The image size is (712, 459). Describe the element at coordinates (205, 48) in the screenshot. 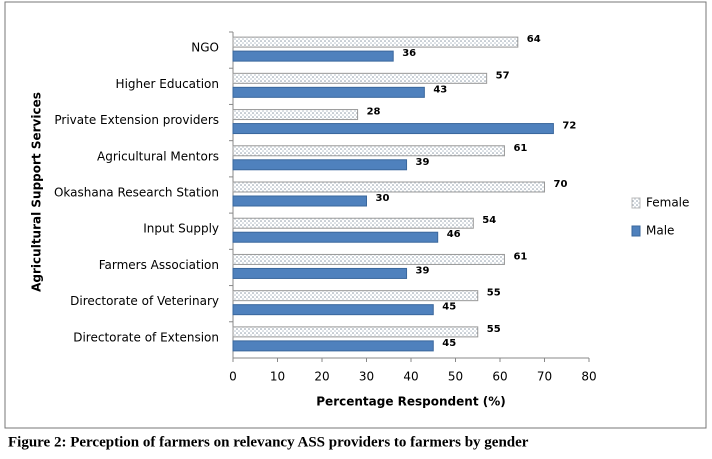

I see `y-tick-label: NGO` at that location.